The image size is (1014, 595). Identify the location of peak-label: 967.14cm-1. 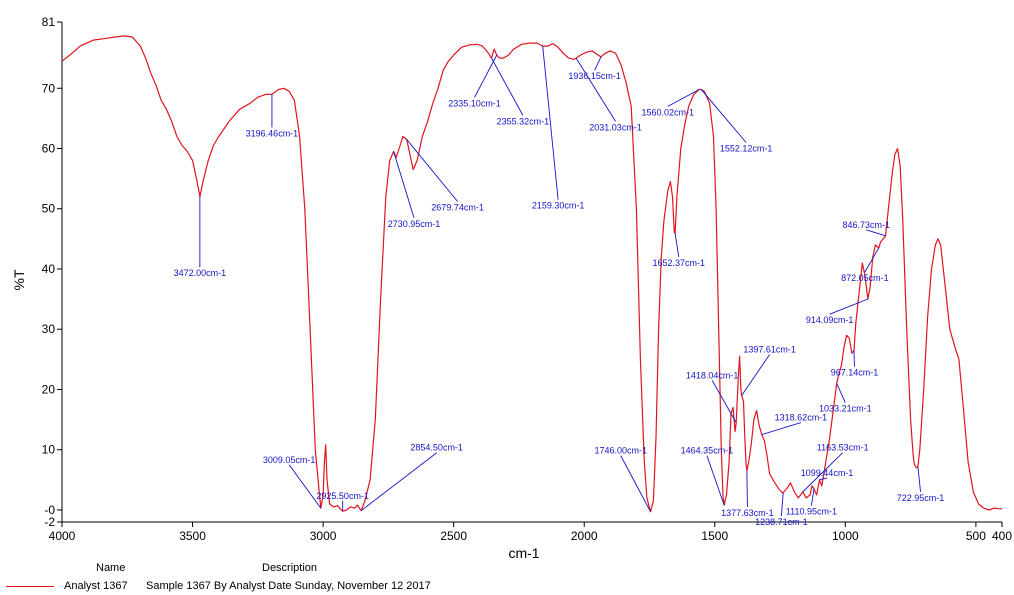
(855, 373).